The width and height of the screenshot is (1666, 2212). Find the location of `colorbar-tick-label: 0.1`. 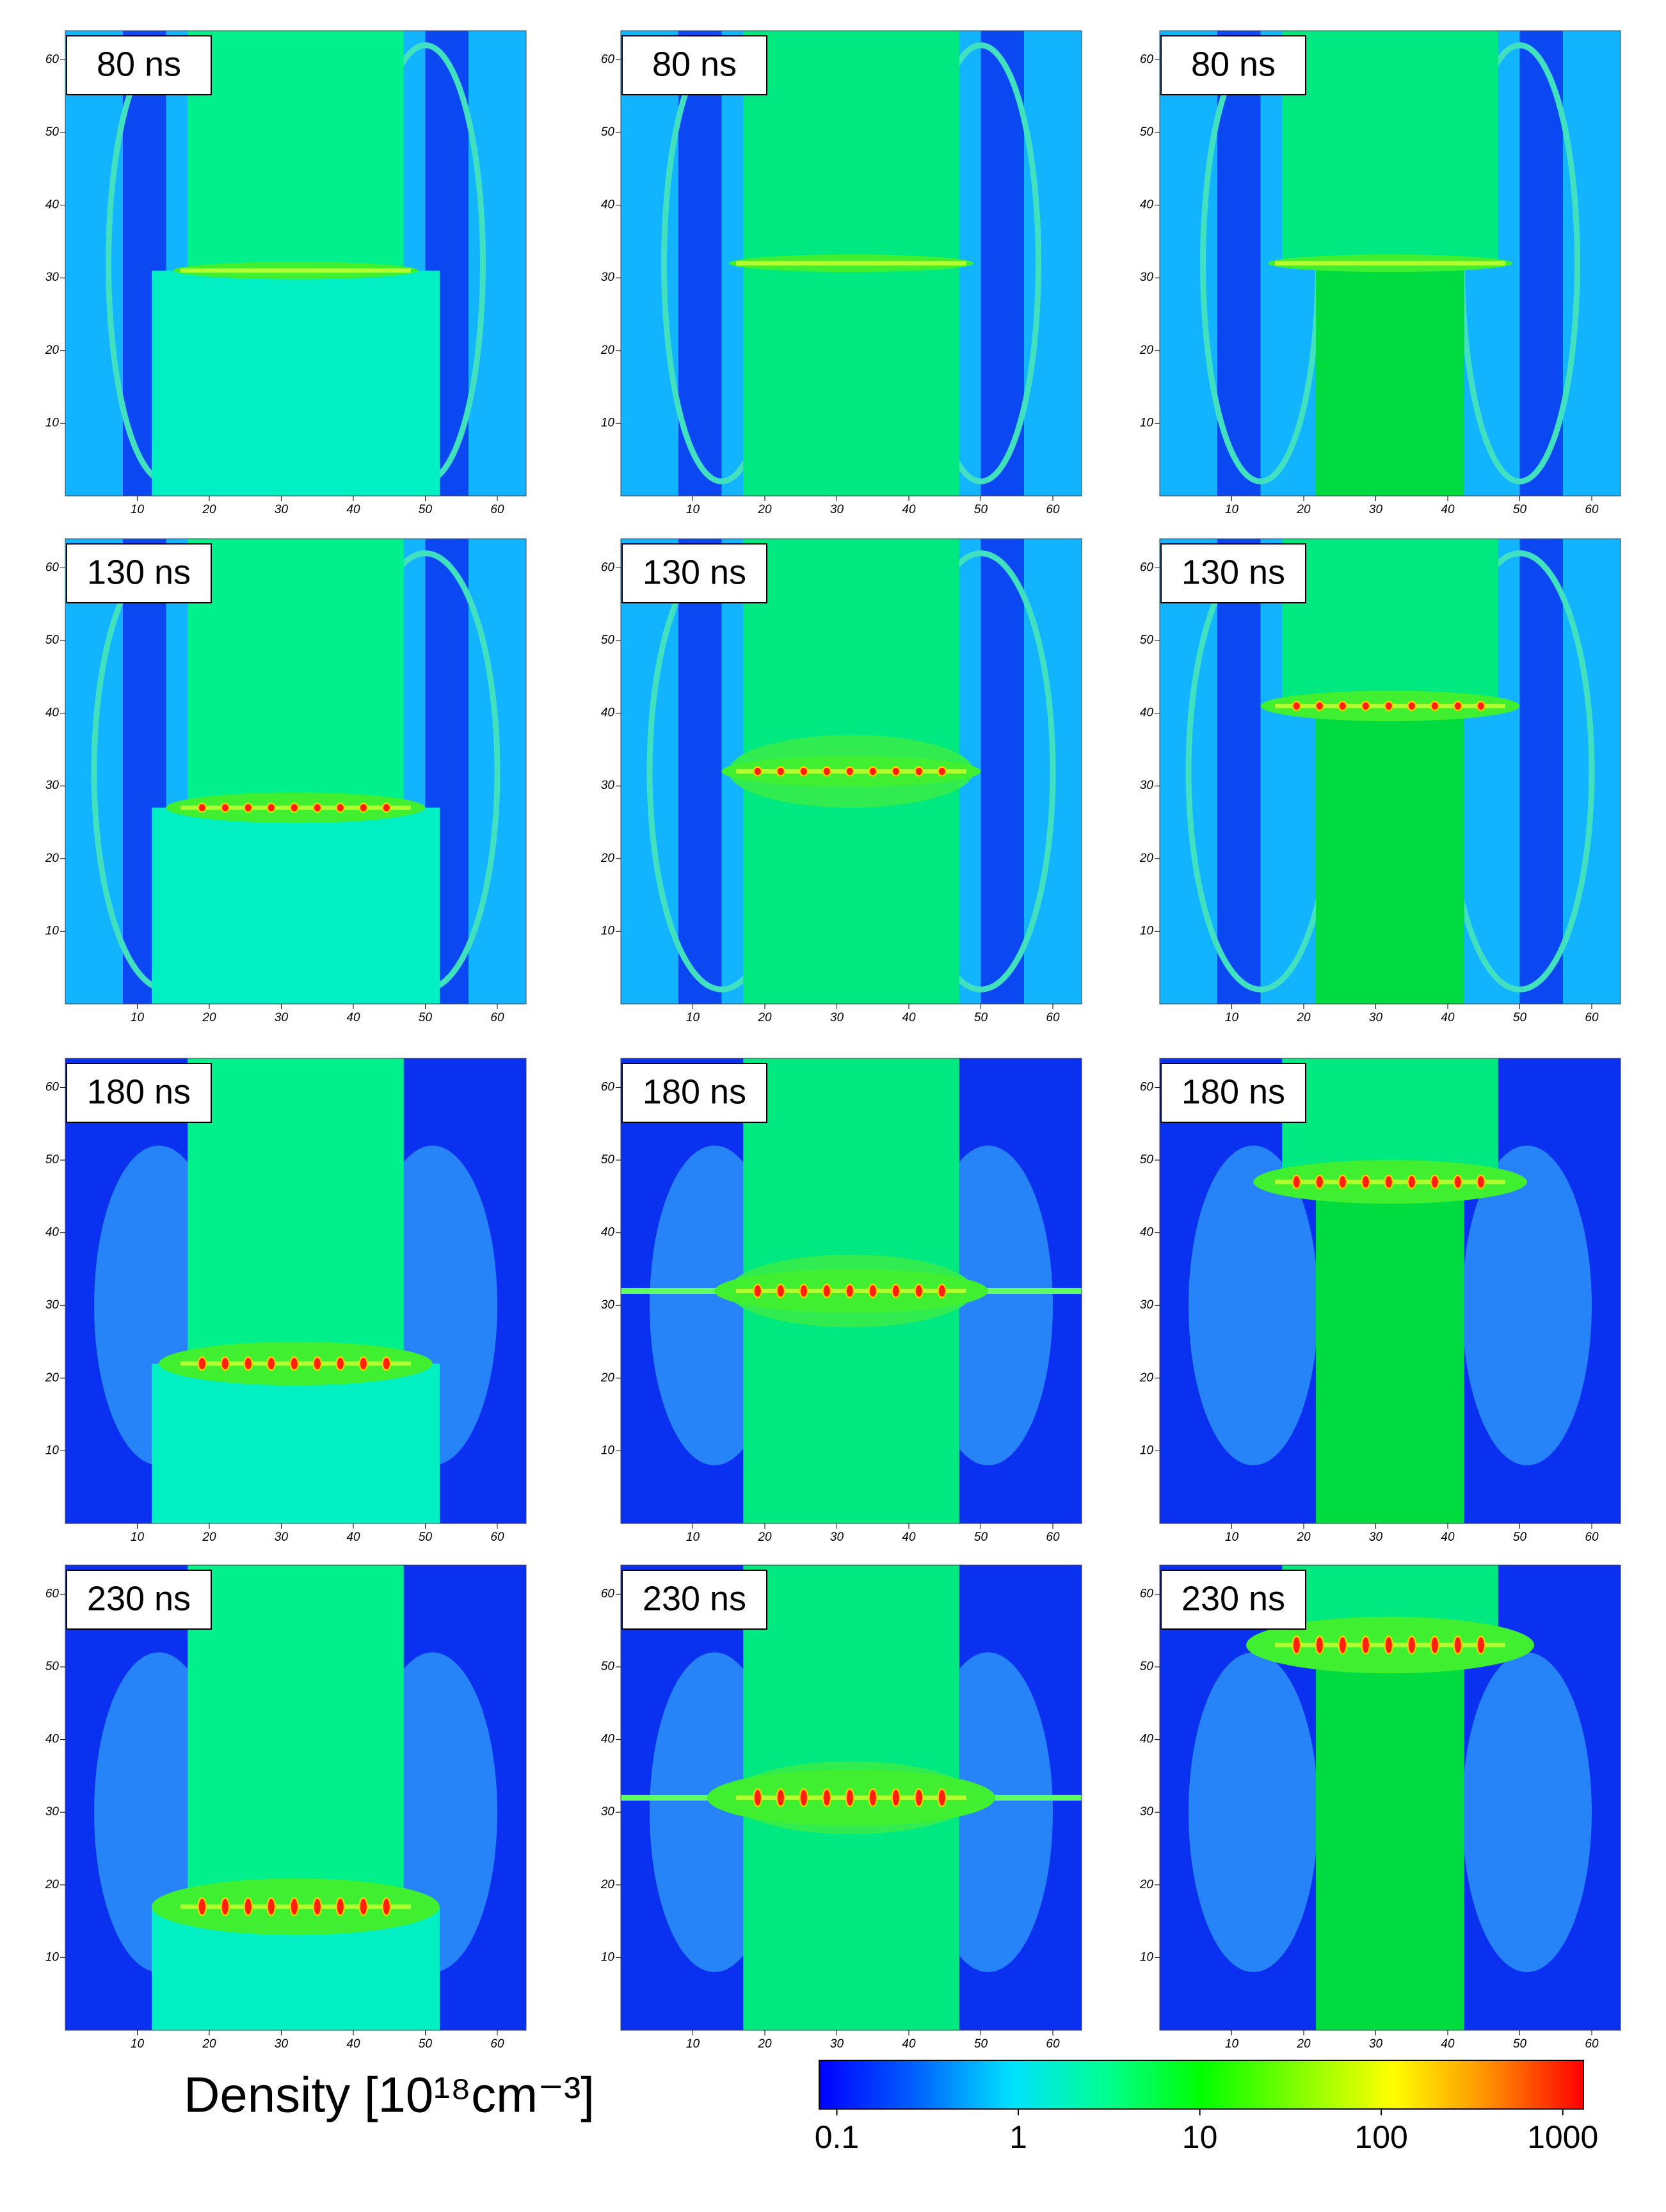

colorbar-tick-label: 0.1 is located at coordinates (838, 2137).